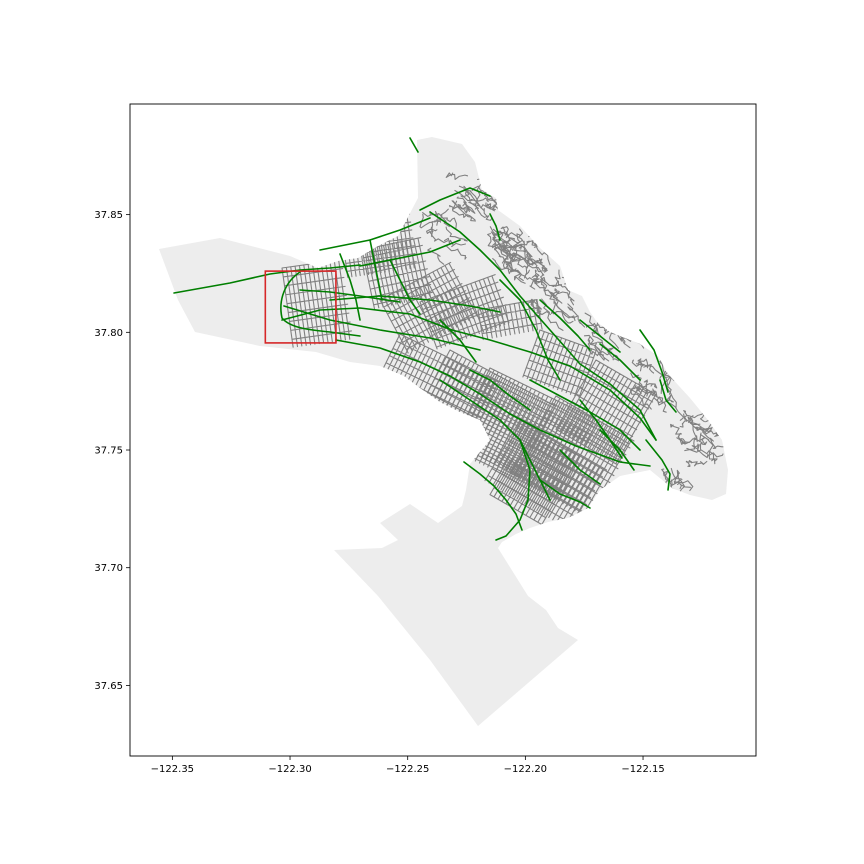 This screenshot has width=864, height=864. I want to click on highlight-box, so click(300, 307).